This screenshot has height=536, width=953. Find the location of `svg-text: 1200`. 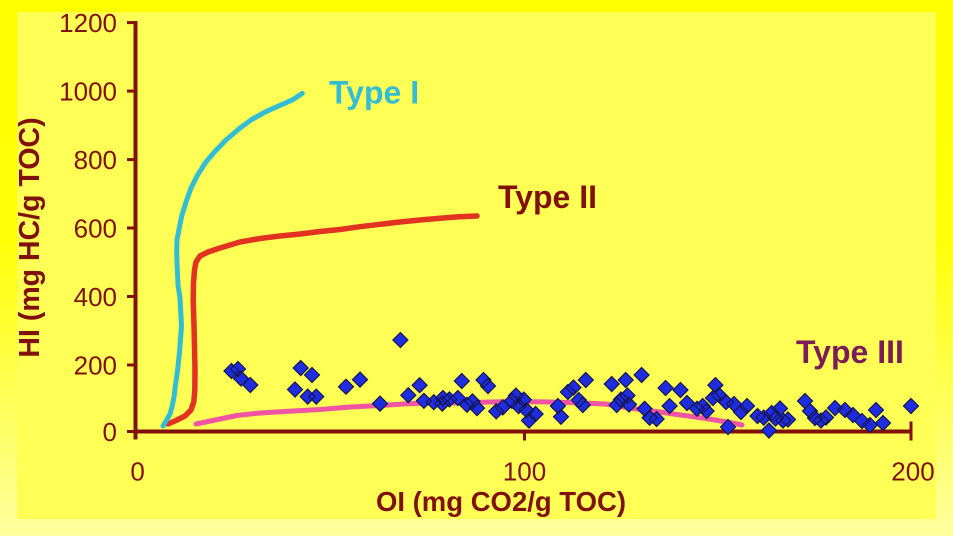

svg-text: 1200 is located at coordinates (88, 23).